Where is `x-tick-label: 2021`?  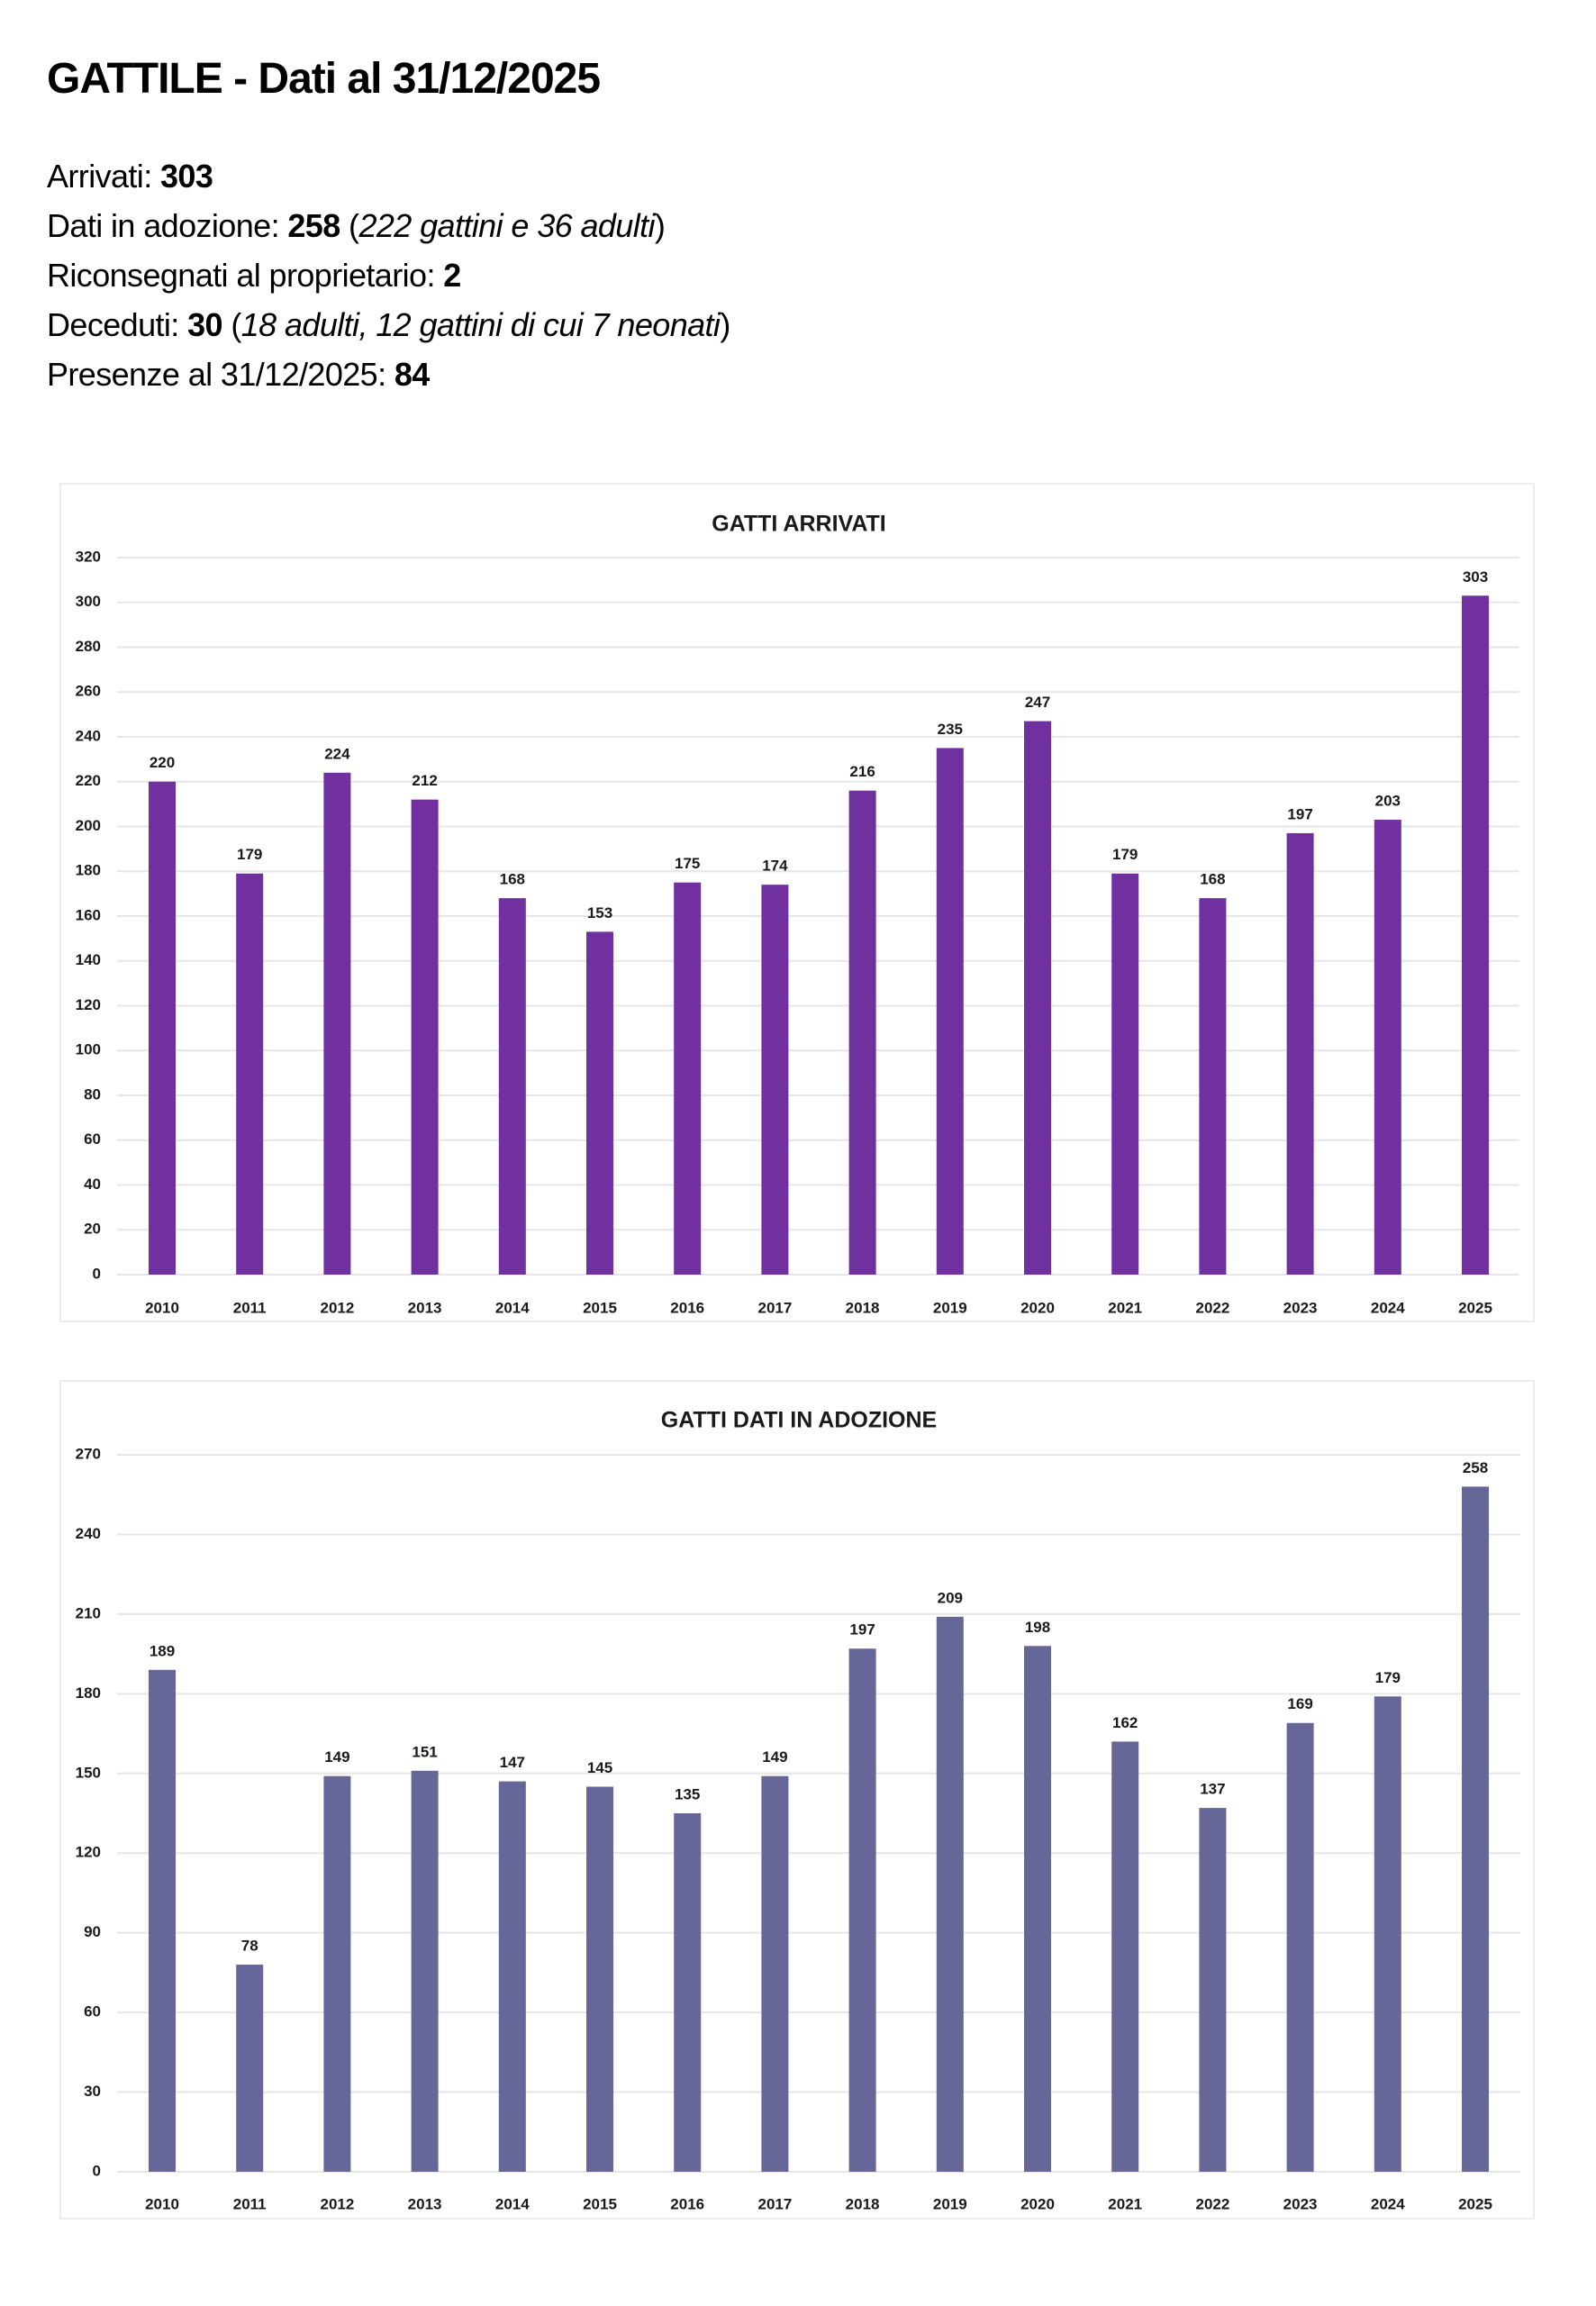 x-tick-label: 2021 is located at coordinates (1125, 2203).